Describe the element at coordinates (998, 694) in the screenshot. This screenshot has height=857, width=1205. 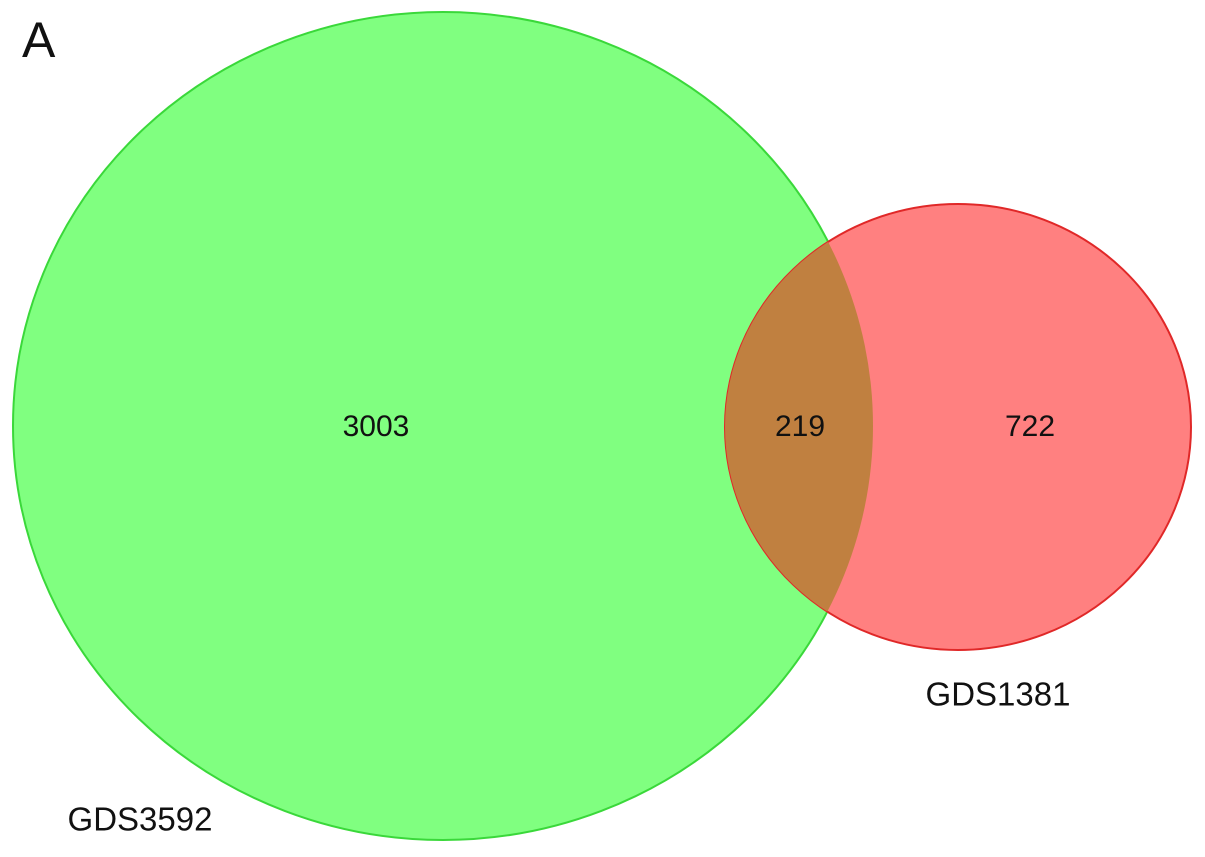
I see `set-name: GDS1381` at that location.